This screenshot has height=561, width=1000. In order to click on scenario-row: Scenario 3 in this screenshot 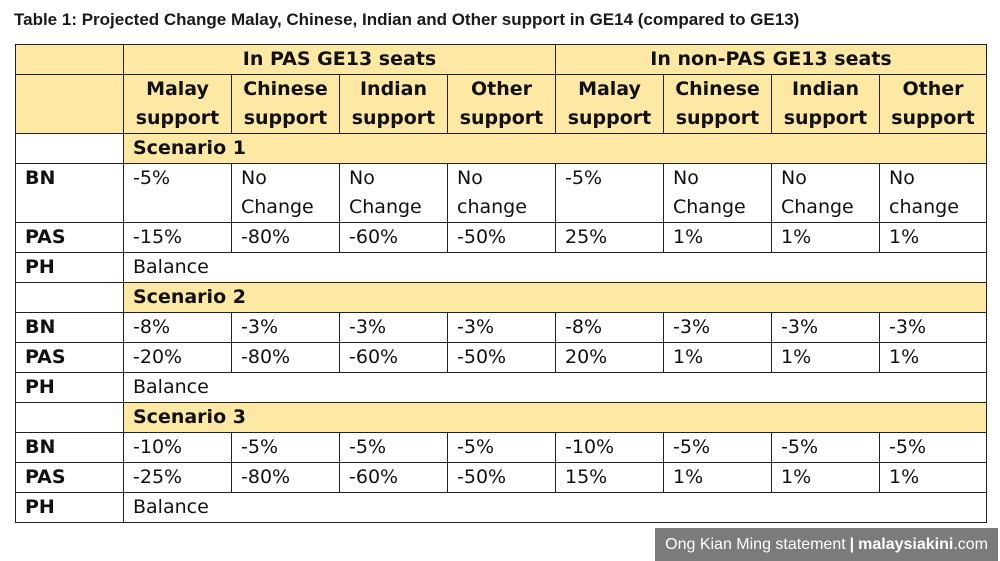, I will do `click(501, 417)`.